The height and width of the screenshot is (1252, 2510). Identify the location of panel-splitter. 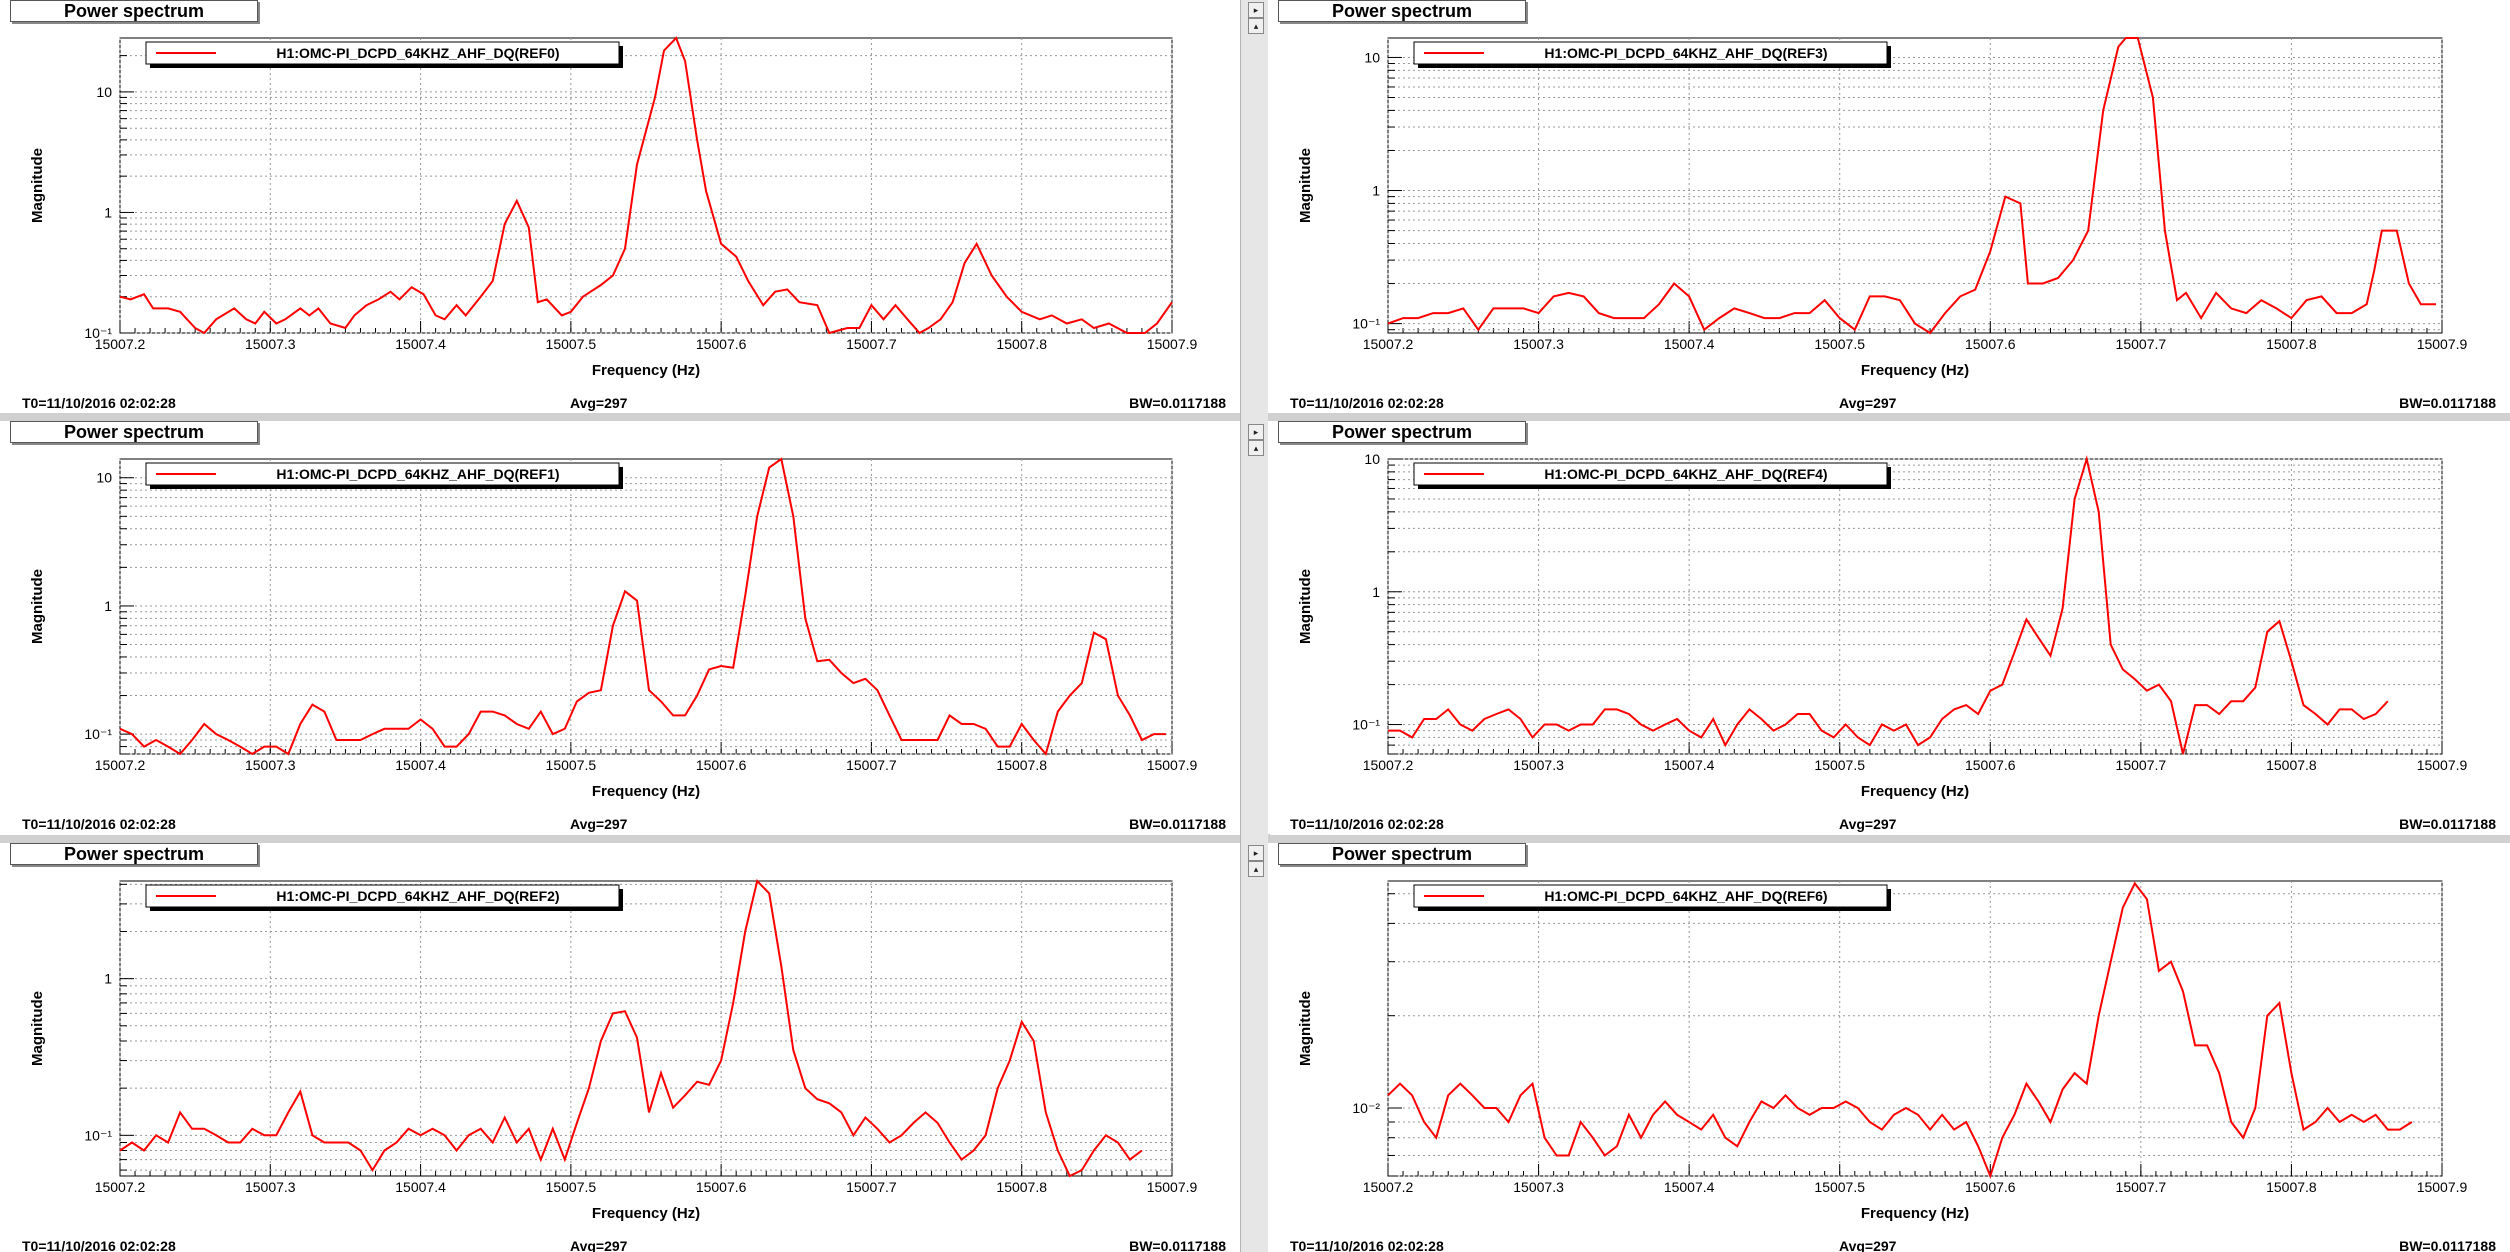
(1255, 626).